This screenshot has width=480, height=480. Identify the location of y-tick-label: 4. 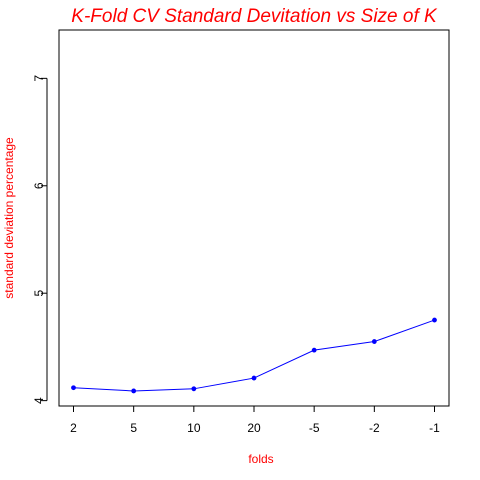
(39, 400).